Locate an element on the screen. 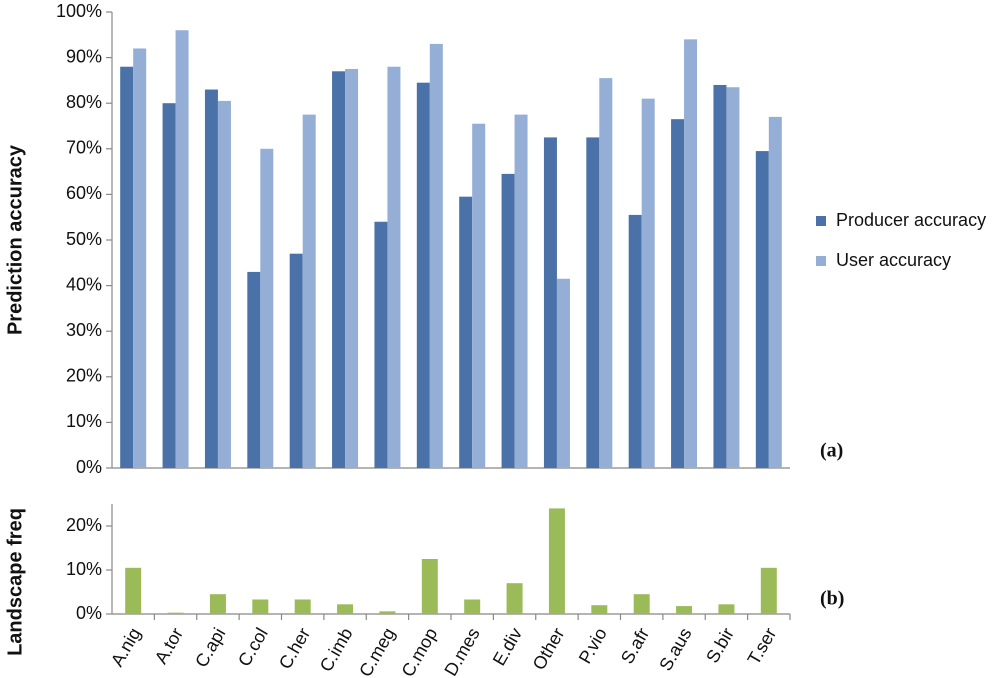 The height and width of the screenshot is (678, 1000). y-tick-label: 30% is located at coordinates (84, 330).